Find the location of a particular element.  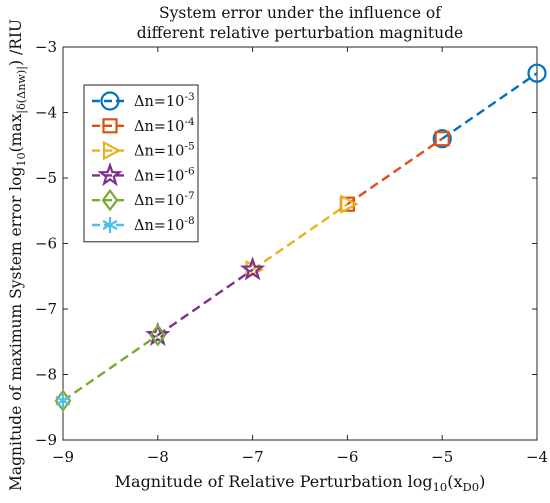

legend-exponent: -3 is located at coordinates (189, 97).